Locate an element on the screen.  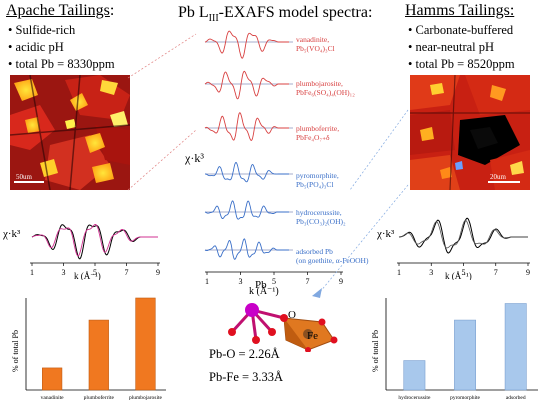
spectrum-label-line2: PbFe₆(SO₄)₄(OH)₁₂ is located at coordinates (325, 92).